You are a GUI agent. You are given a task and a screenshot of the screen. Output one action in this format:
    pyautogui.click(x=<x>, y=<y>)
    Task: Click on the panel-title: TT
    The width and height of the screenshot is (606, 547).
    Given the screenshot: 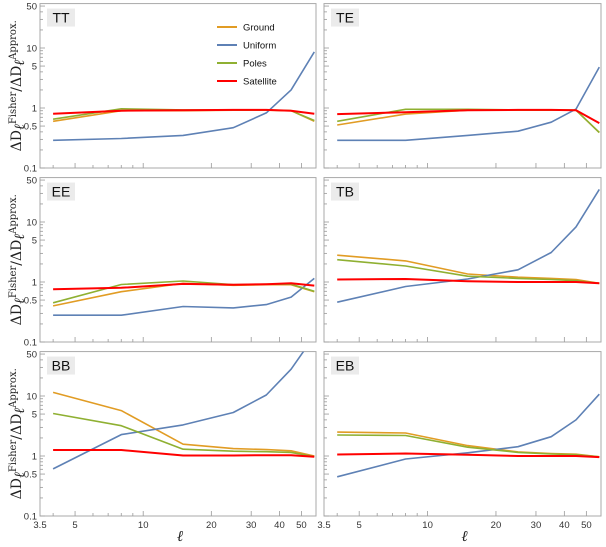 What is the action you would take?
    pyautogui.click(x=61, y=18)
    